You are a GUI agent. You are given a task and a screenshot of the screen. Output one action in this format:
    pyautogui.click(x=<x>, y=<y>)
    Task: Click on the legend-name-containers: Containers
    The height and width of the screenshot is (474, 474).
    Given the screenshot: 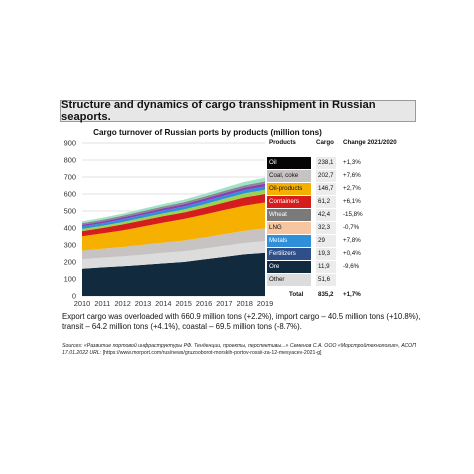 What is the action you would take?
    pyautogui.click(x=289, y=202)
    